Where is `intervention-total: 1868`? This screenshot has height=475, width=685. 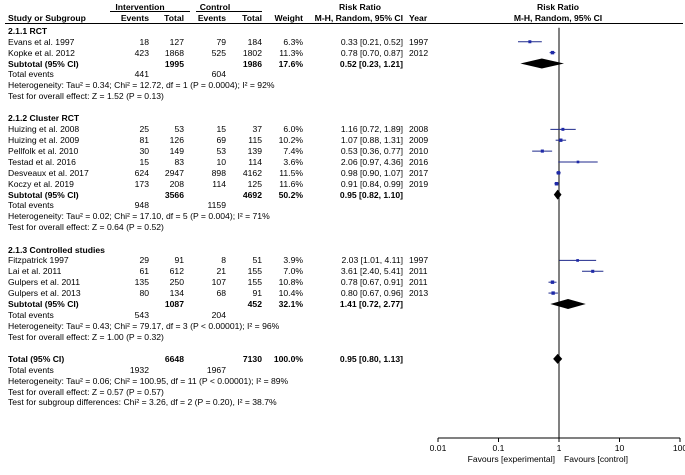
intervention-total: 1868 is located at coordinates (174, 52).